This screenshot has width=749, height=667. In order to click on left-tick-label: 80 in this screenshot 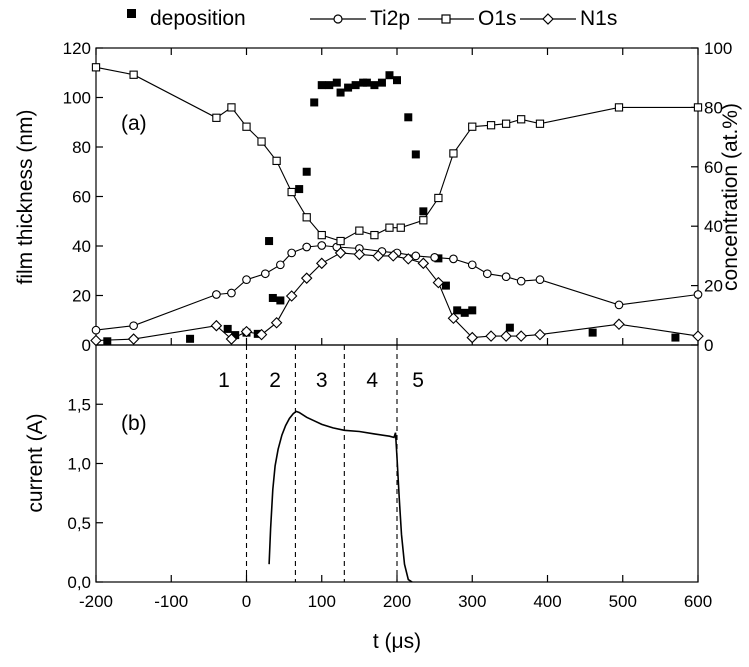, I will do `click(81, 147)`.